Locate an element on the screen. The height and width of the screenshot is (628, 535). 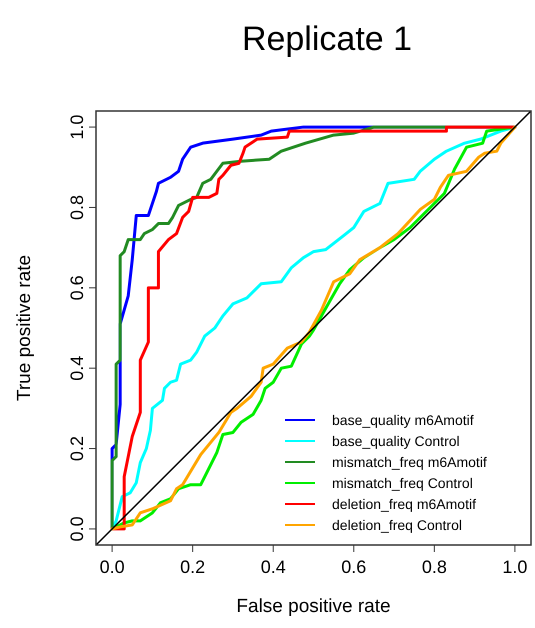
legend-label: deletion_freq m6Amotif is located at coordinates (404, 504).